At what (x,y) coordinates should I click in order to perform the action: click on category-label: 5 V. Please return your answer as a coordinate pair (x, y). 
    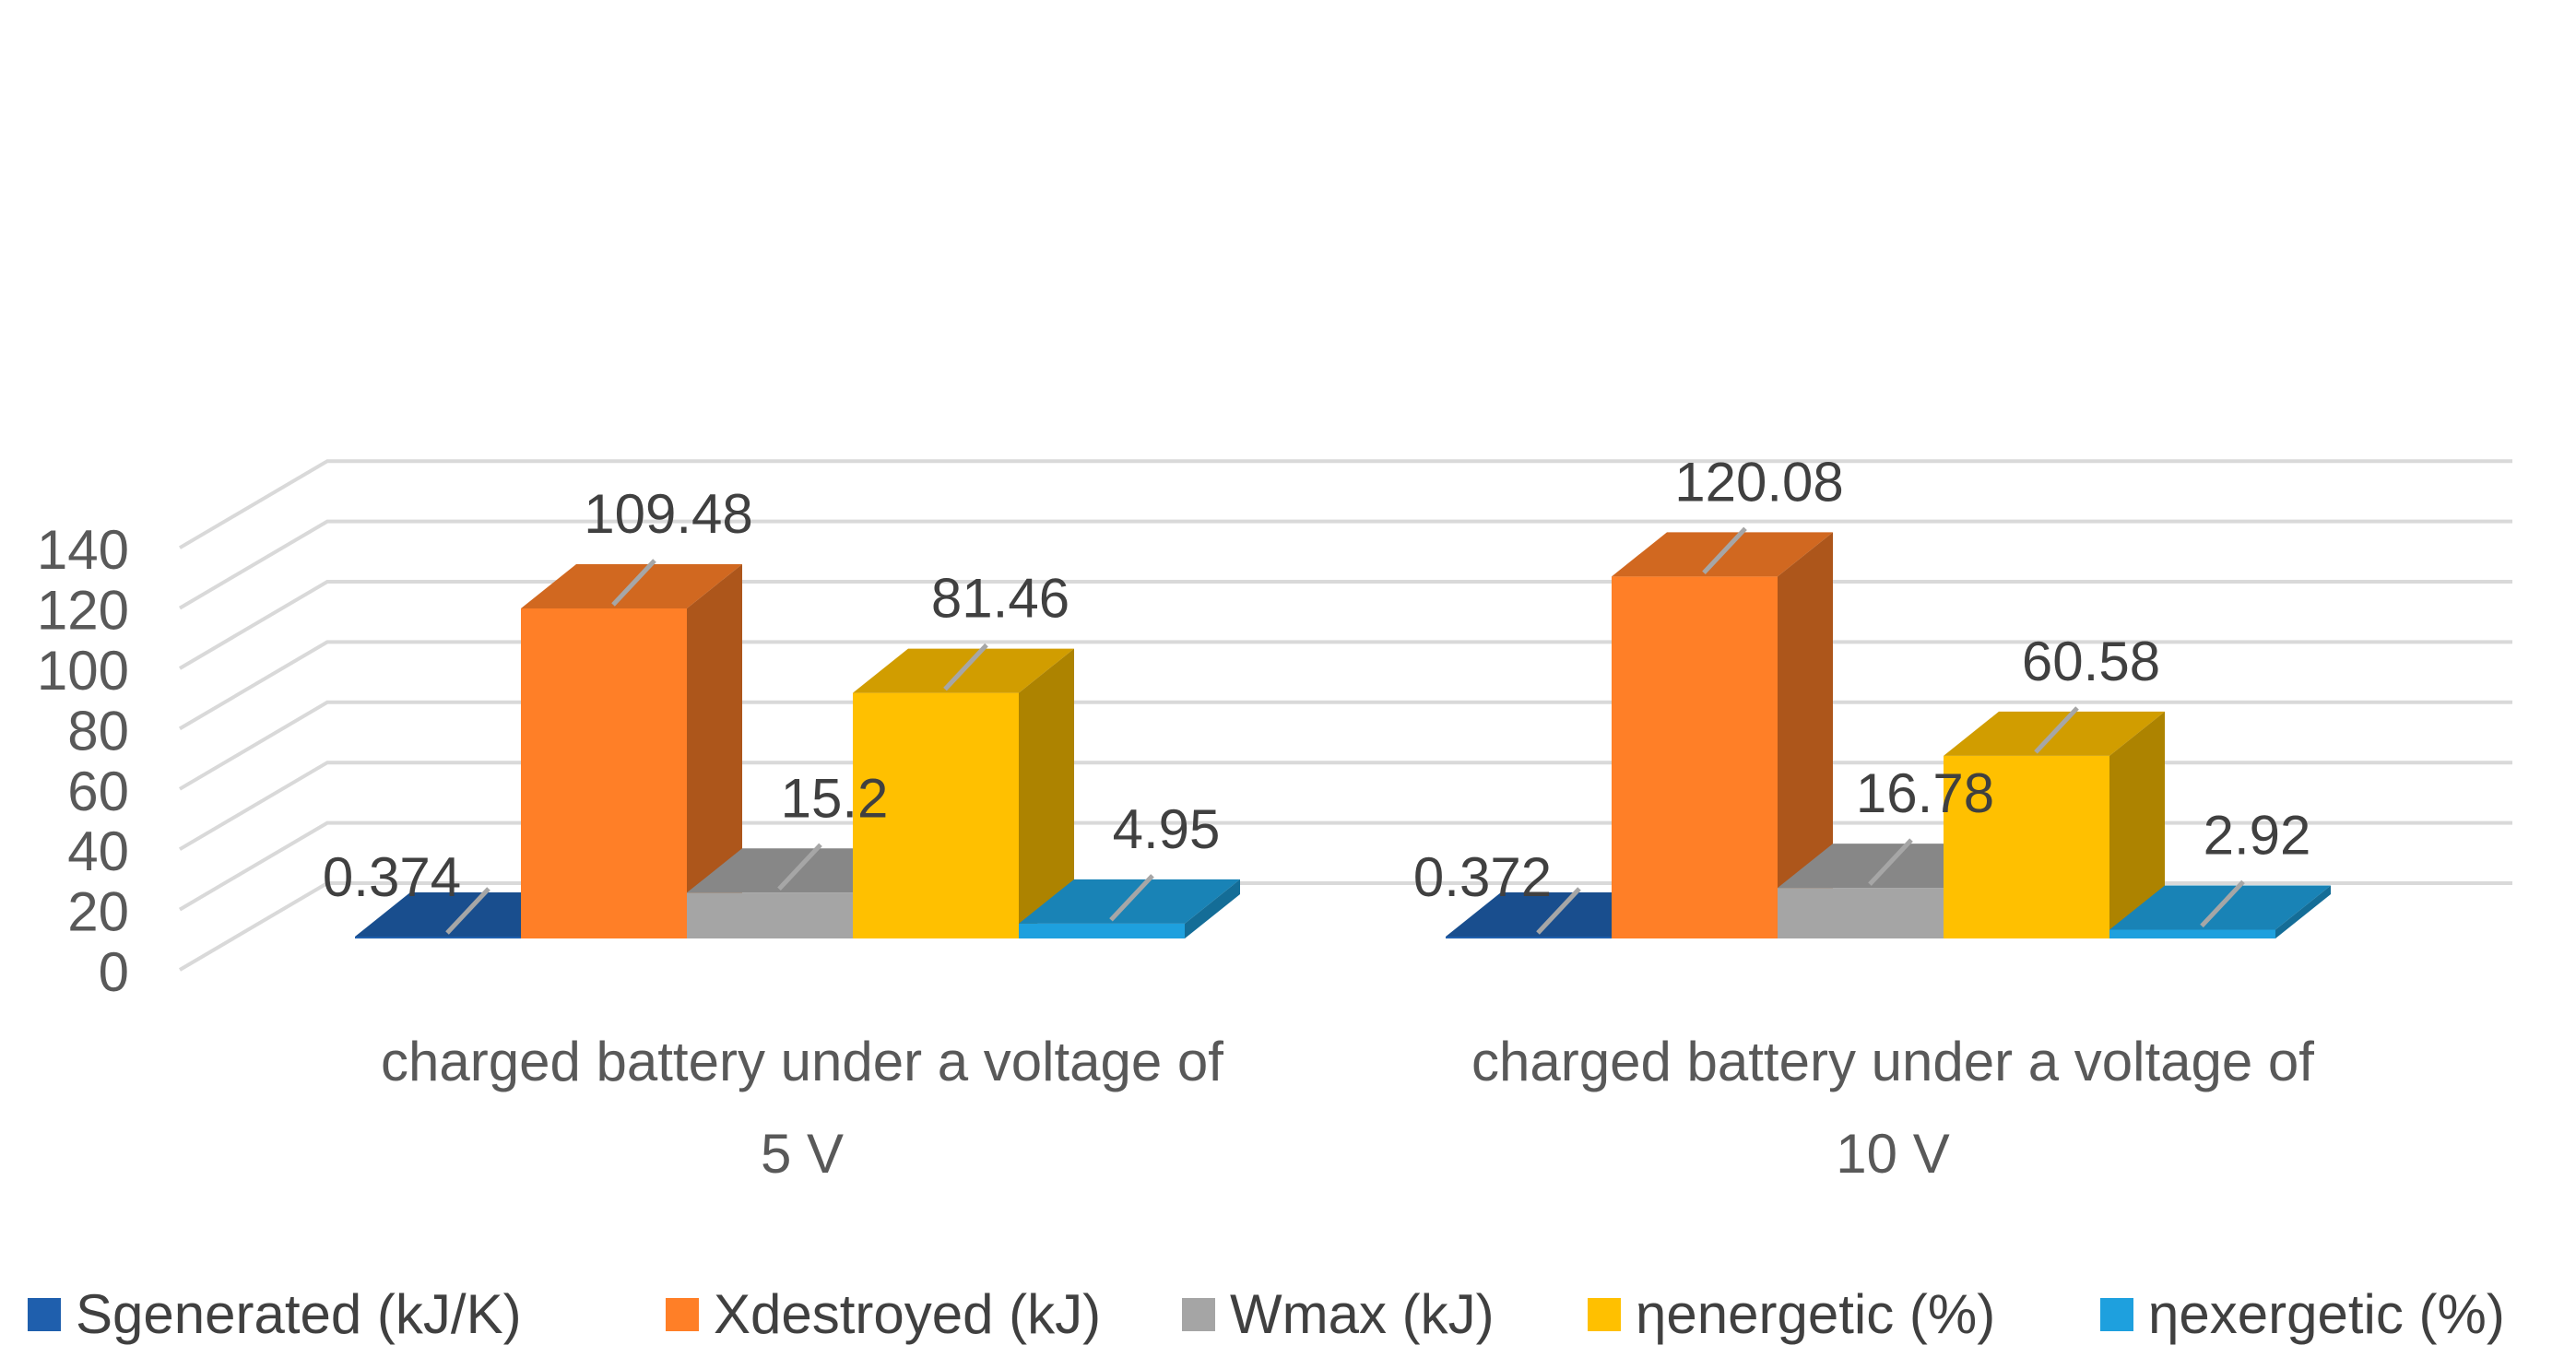
    Looking at the image, I should click on (802, 1154).